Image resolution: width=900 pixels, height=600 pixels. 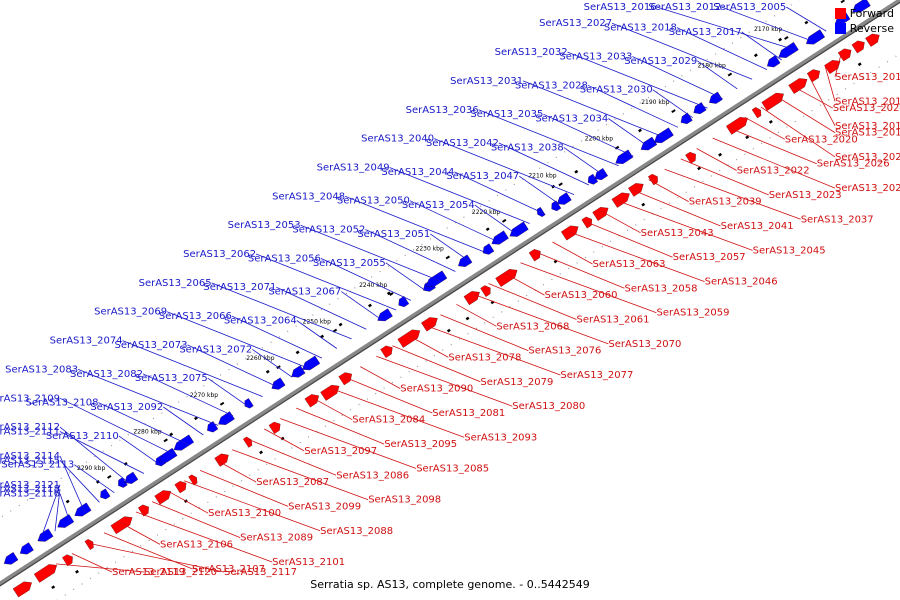 What do you see at coordinates (660, 61) in the screenshot?
I see `gene-label: SerAS13_2029` at bounding box center [660, 61].